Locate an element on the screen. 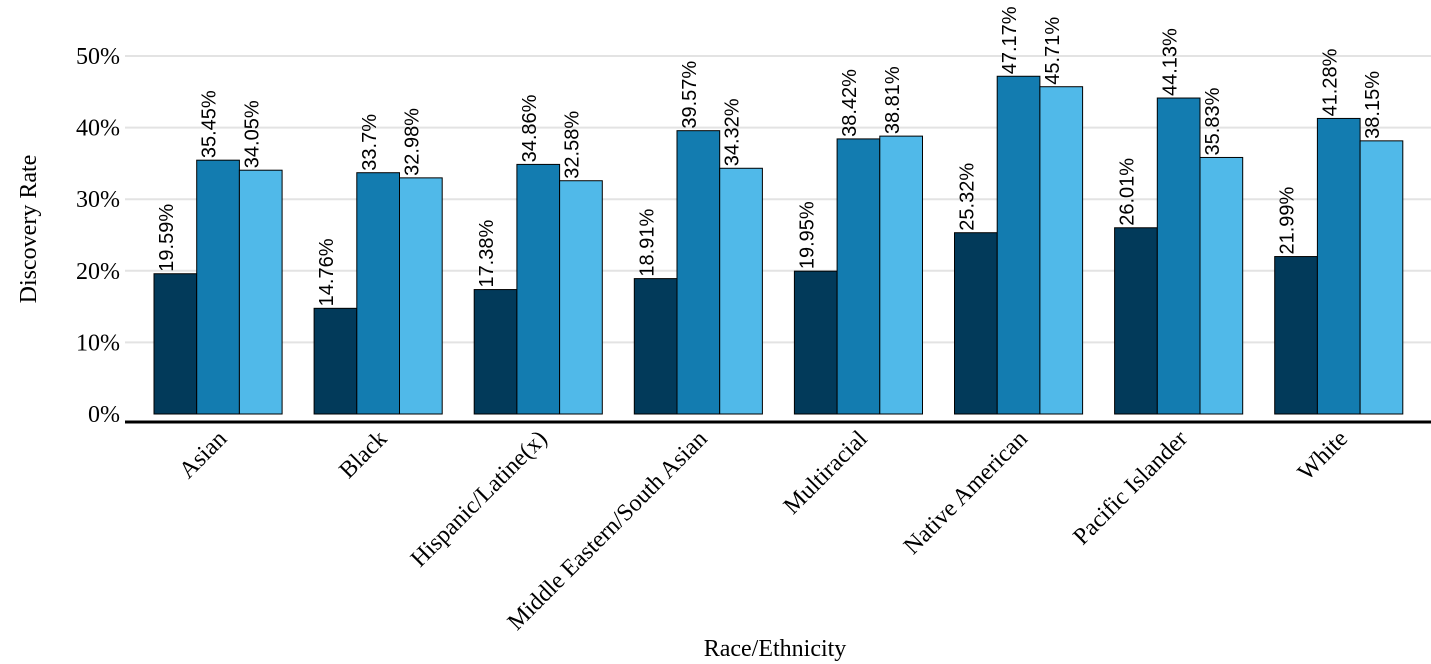 This screenshot has width=1431, height=664. y-axis-title: Discovery Rate is located at coordinates (29, 229).